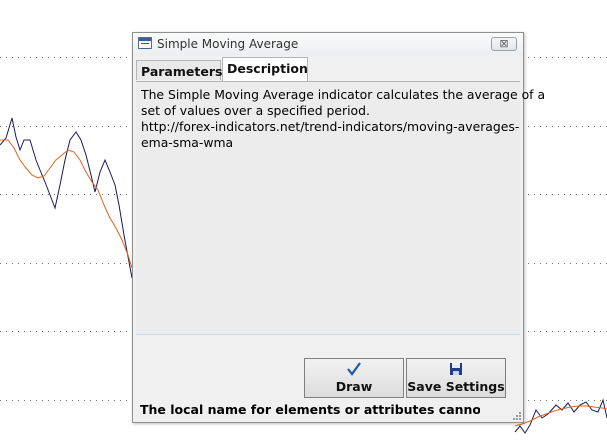 This screenshot has width=607, height=446. Describe the element at coordinates (504, 44) in the screenshot. I see `close-button: ⊠` at that location.